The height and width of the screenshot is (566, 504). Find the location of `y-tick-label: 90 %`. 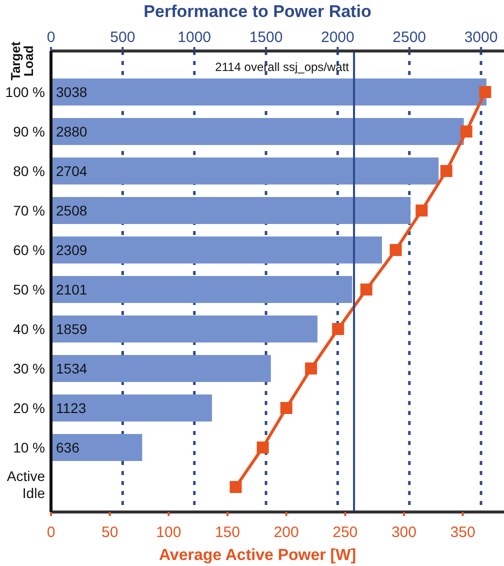

y-tick-label: 90 % is located at coordinates (29, 132).